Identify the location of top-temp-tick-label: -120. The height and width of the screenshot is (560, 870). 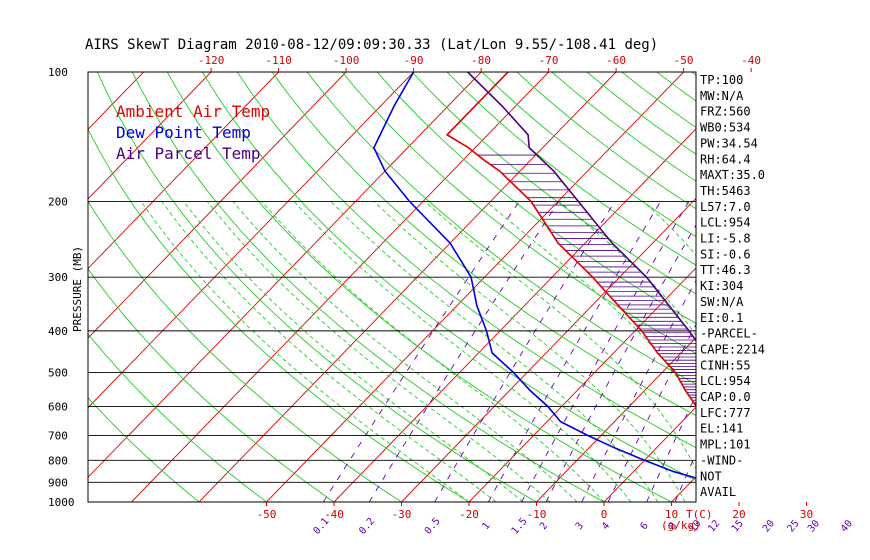
(211, 60).